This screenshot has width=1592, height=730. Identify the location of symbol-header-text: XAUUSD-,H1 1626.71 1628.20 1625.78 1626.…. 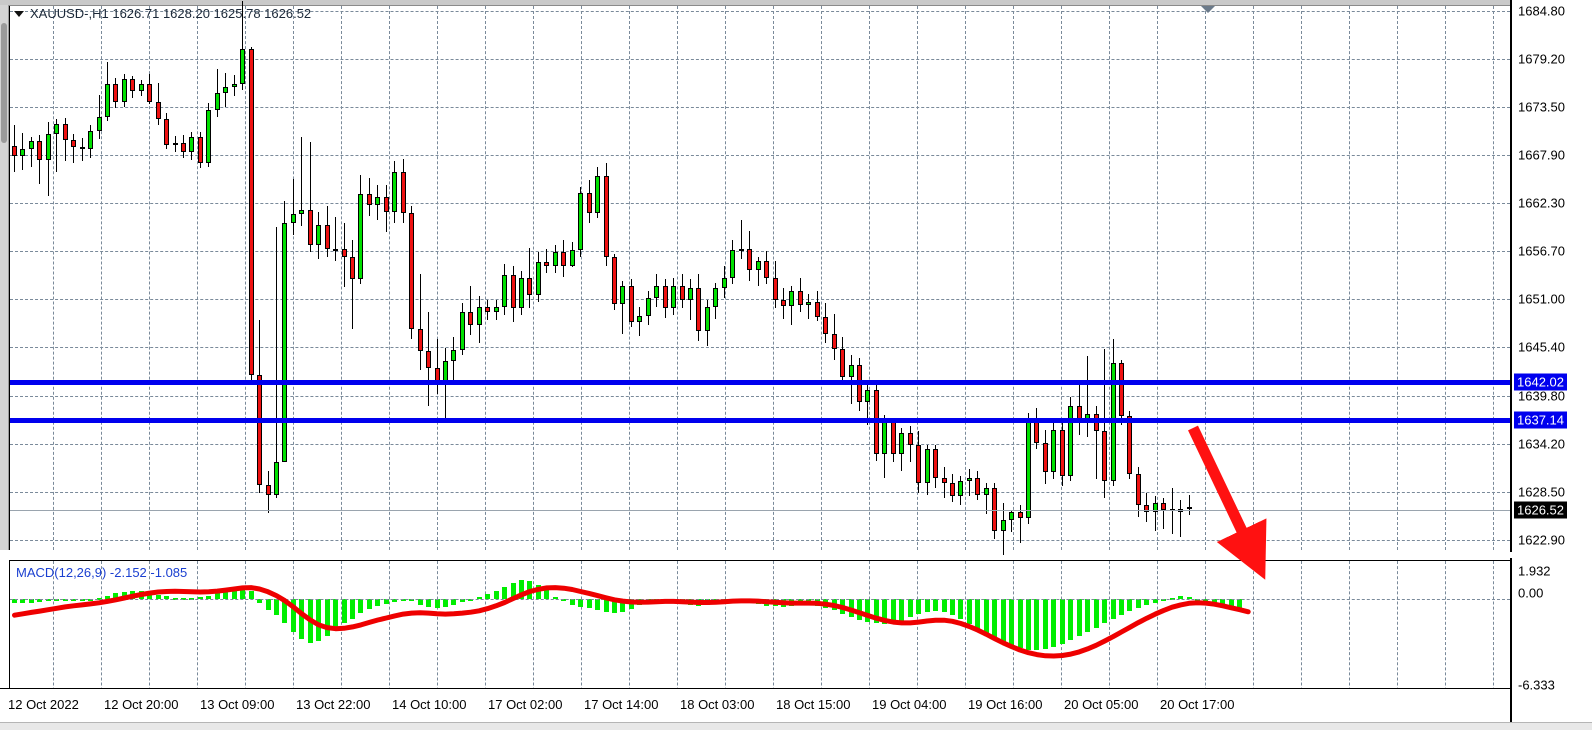
(171, 13).